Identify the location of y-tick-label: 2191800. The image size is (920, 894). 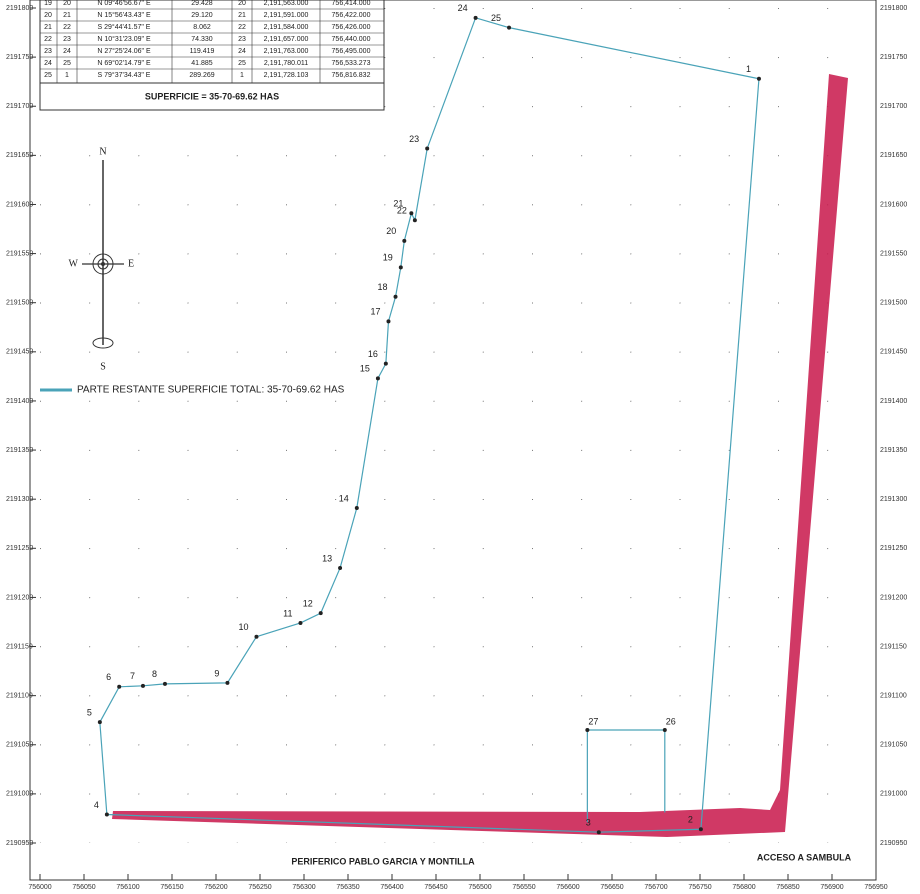
(893, 8).